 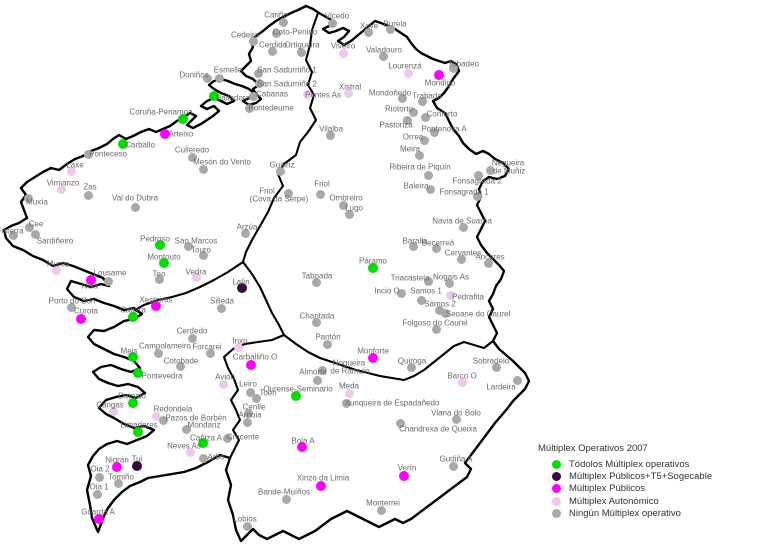 I want to click on station-label: Negueira, so click(x=508, y=163).